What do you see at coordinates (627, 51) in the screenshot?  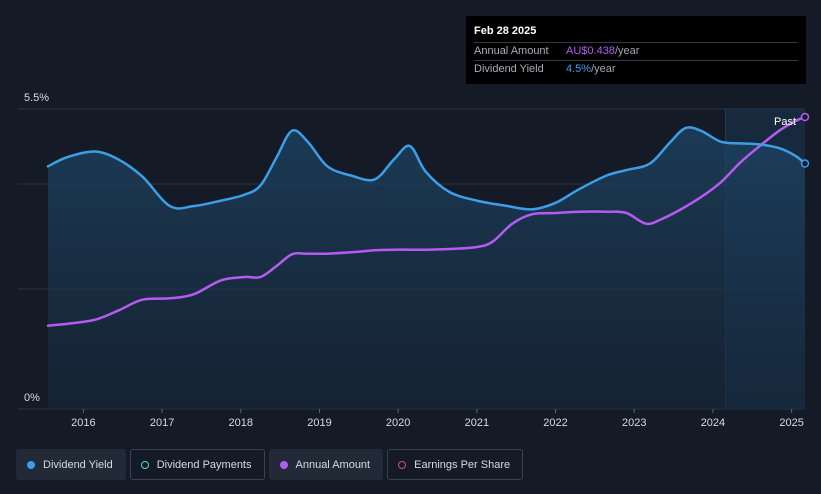 I see `tooltip-annual-amount-unit: /year` at bounding box center [627, 51].